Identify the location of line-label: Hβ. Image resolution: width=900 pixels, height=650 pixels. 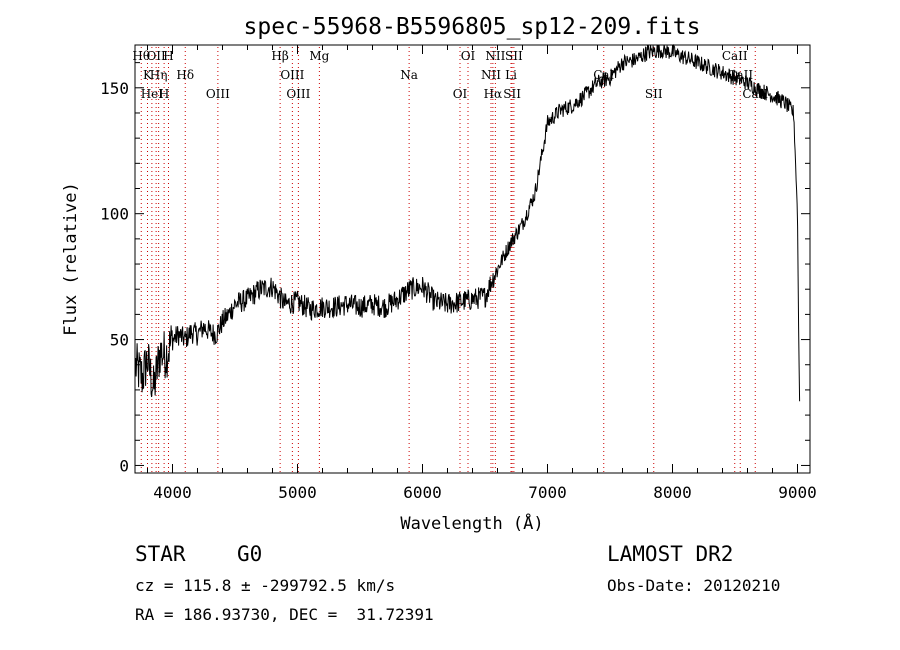
(279, 56).